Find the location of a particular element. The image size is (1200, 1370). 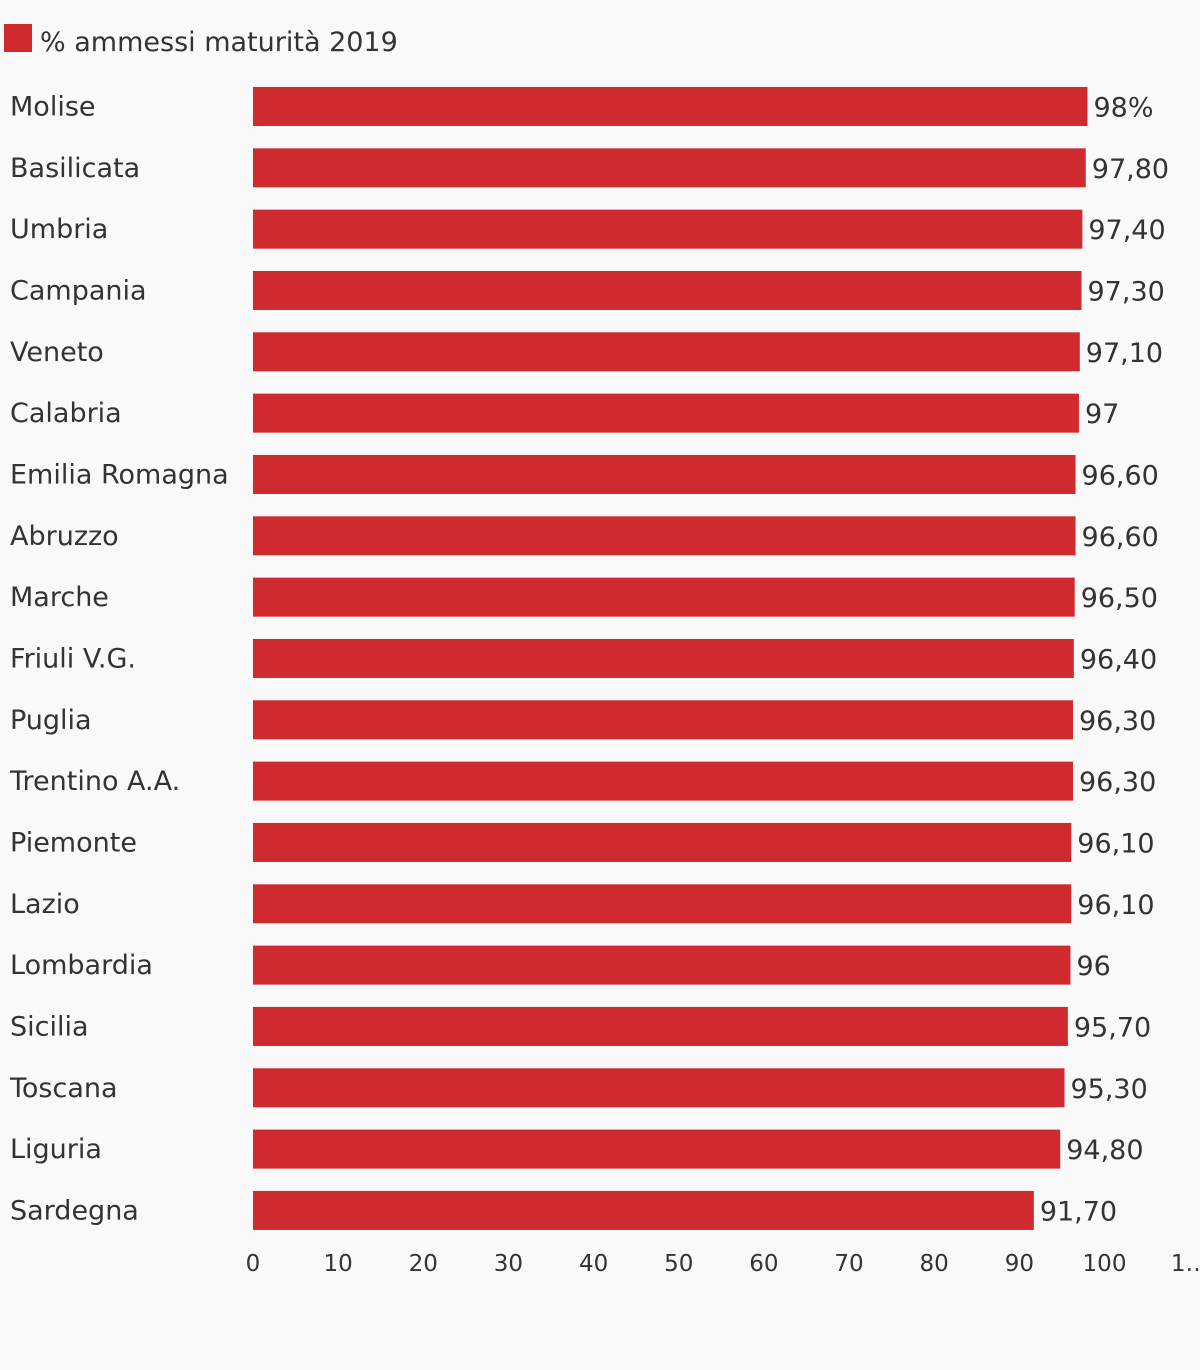

value-label: 97,30 is located at coordinates (1126, 291).